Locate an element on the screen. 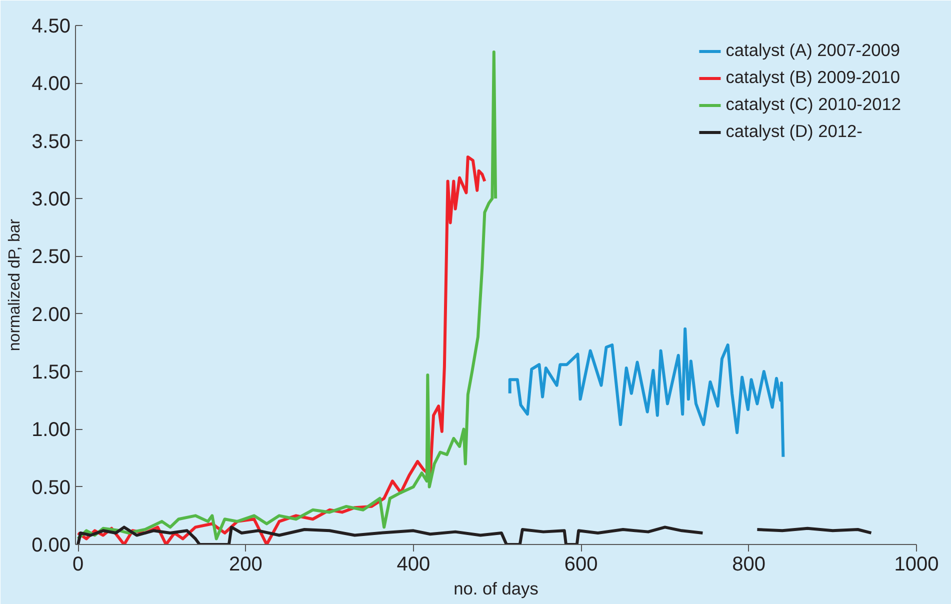  y-tick-label: 3.50 is located at coordinates (51, 141).